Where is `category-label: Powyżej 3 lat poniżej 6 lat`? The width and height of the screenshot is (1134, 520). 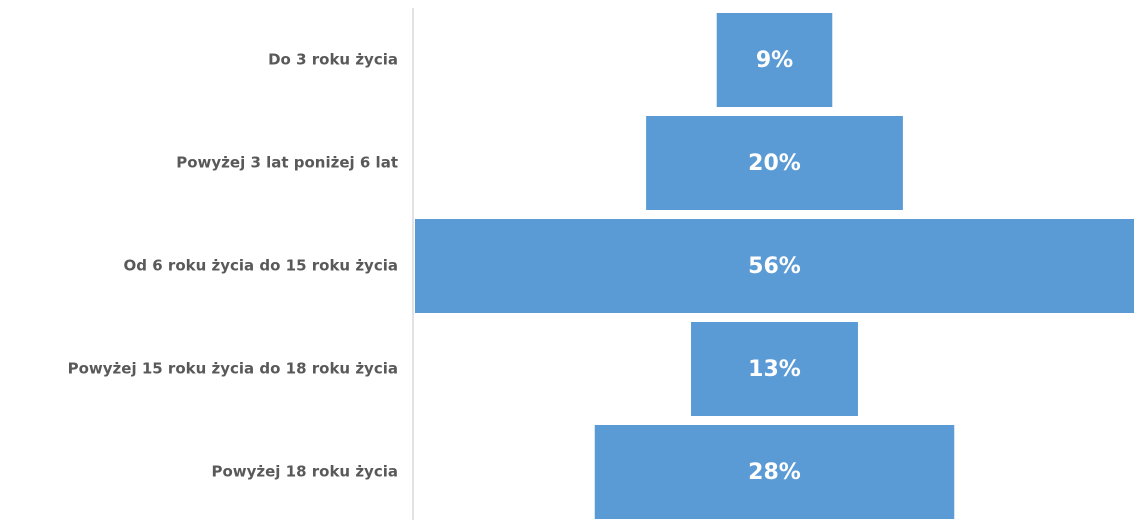 category-label: Powyżej 3 lat poniżej 6 lat is located at coordinates (287, 163).